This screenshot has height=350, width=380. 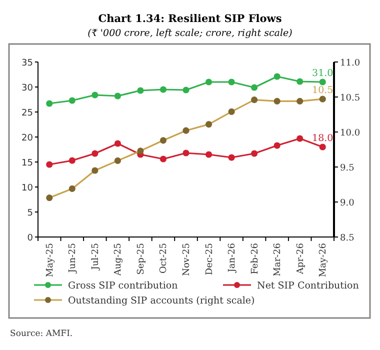 I want to click on y-tick-label: 0, so click(x=30, y=239).